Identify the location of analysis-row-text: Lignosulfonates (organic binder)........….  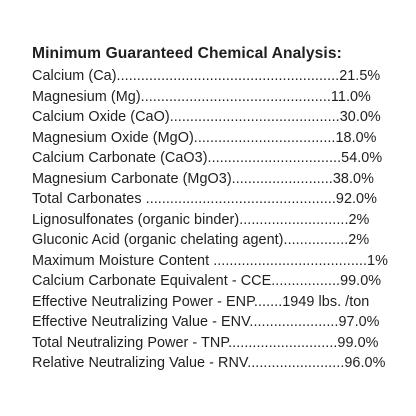
(201, 219).